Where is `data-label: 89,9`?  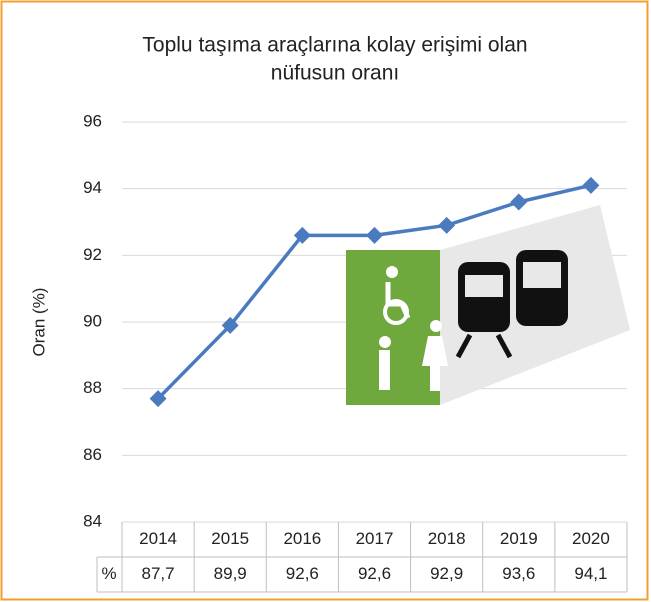
data-label: 89,9 is located at coordinates (230, 573).